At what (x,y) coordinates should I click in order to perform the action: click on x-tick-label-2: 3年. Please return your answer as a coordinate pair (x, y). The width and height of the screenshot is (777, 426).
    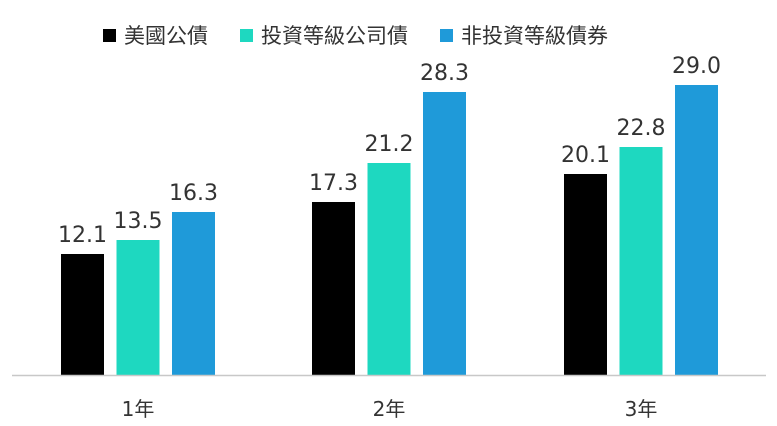
    Looking at the image, I should click on (641, 409).